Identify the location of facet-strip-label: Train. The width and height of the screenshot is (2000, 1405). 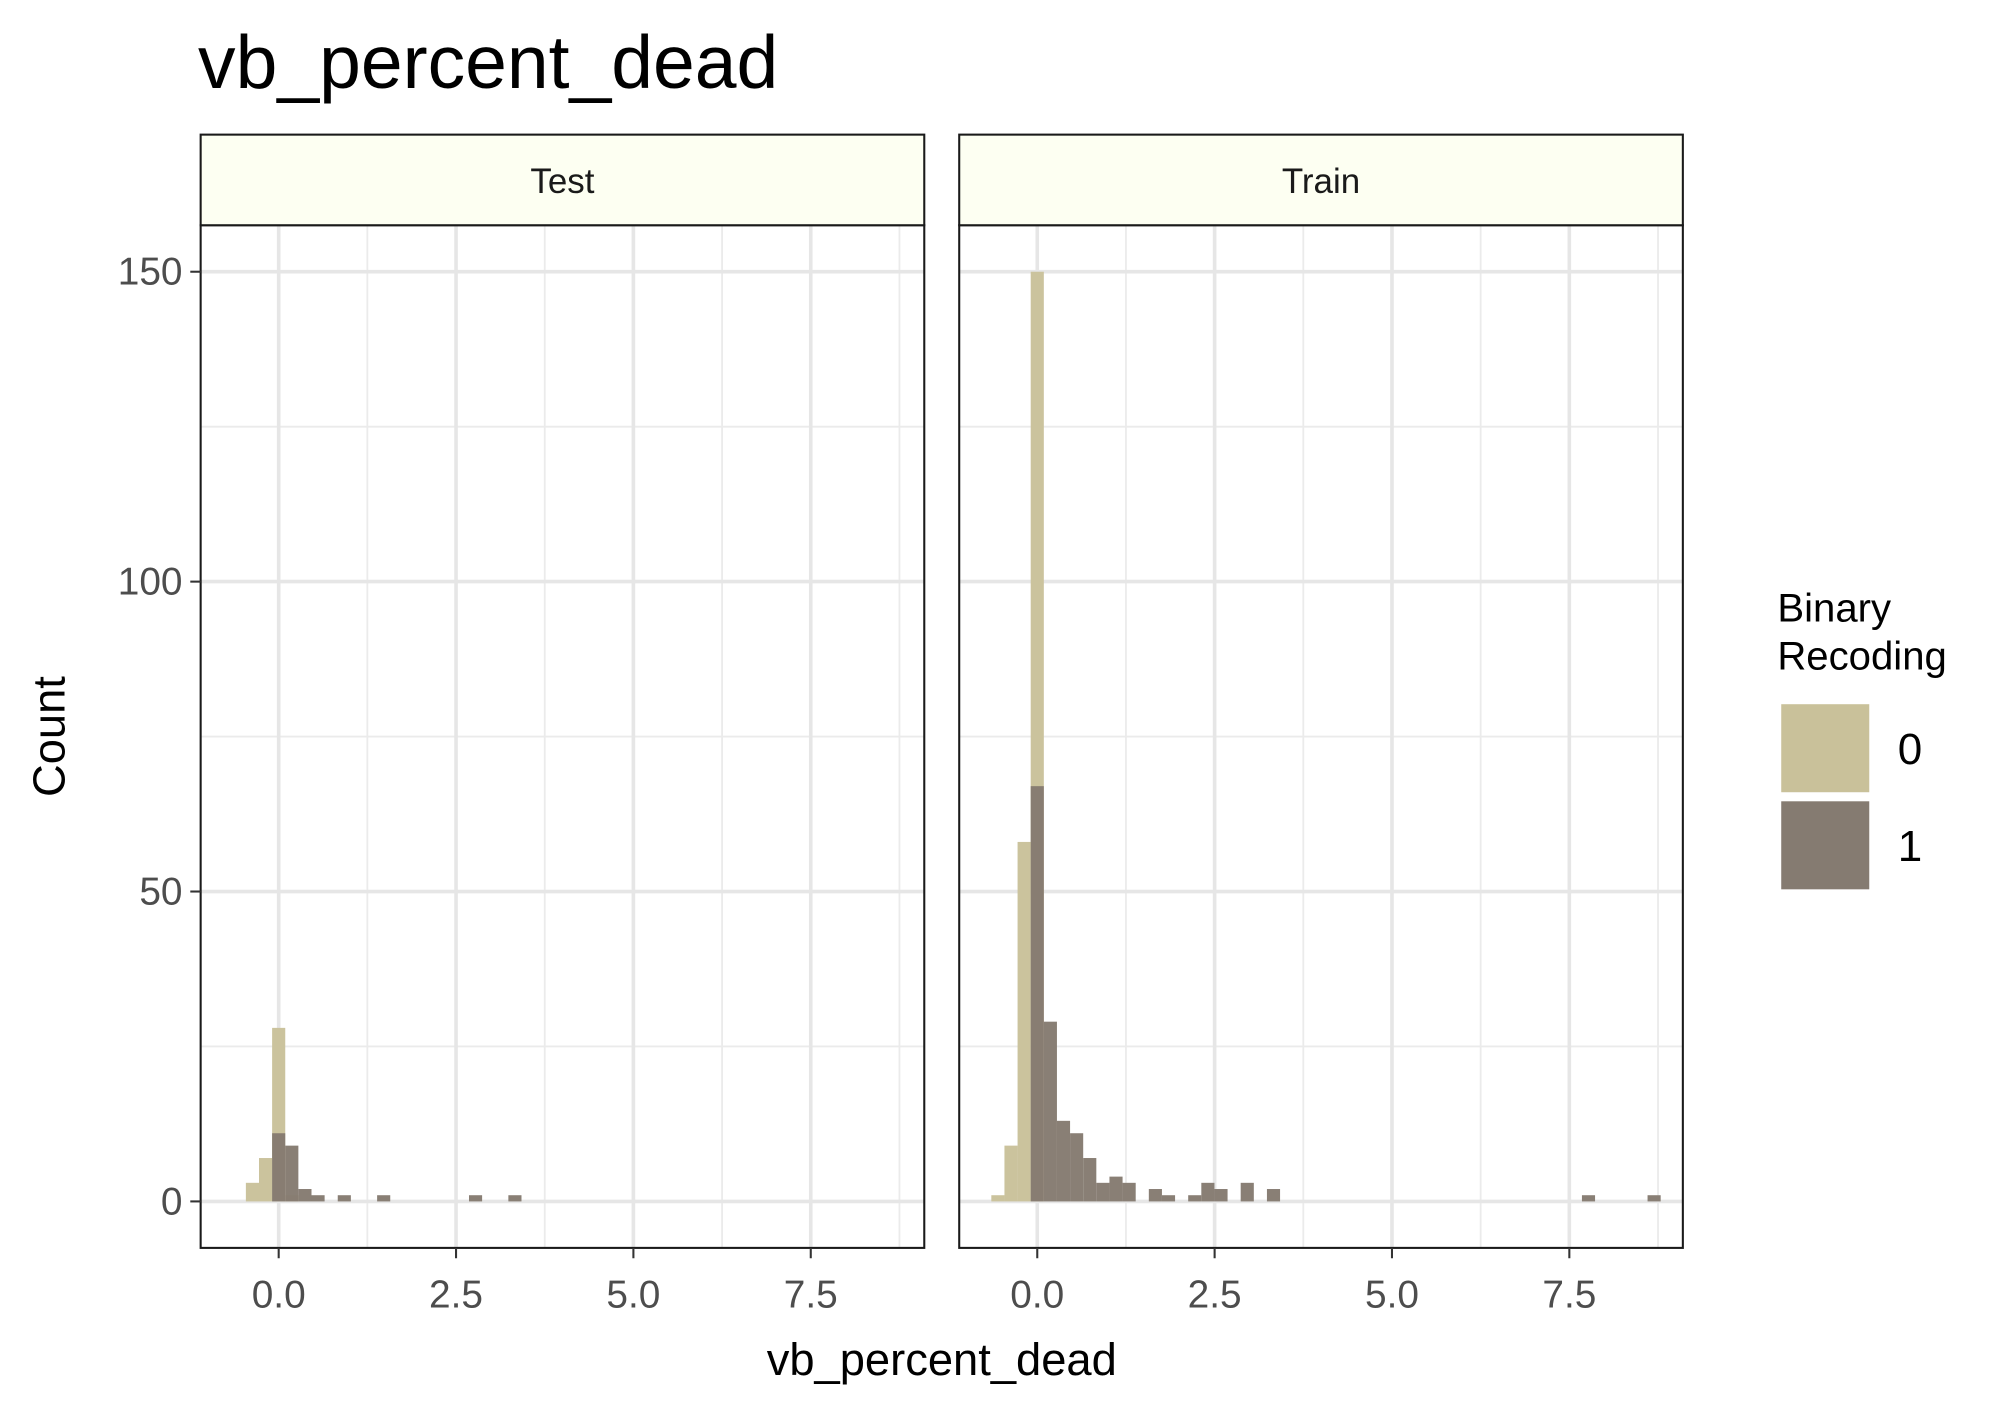
(1321, 181).